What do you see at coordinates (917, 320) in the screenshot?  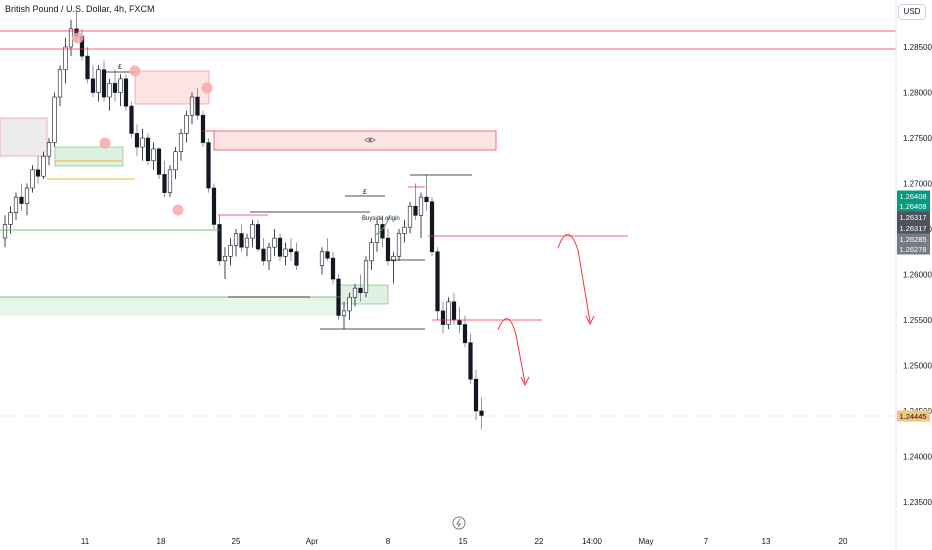 I see `y-tick-label: 1.25500` at bounding box center [917, 320].